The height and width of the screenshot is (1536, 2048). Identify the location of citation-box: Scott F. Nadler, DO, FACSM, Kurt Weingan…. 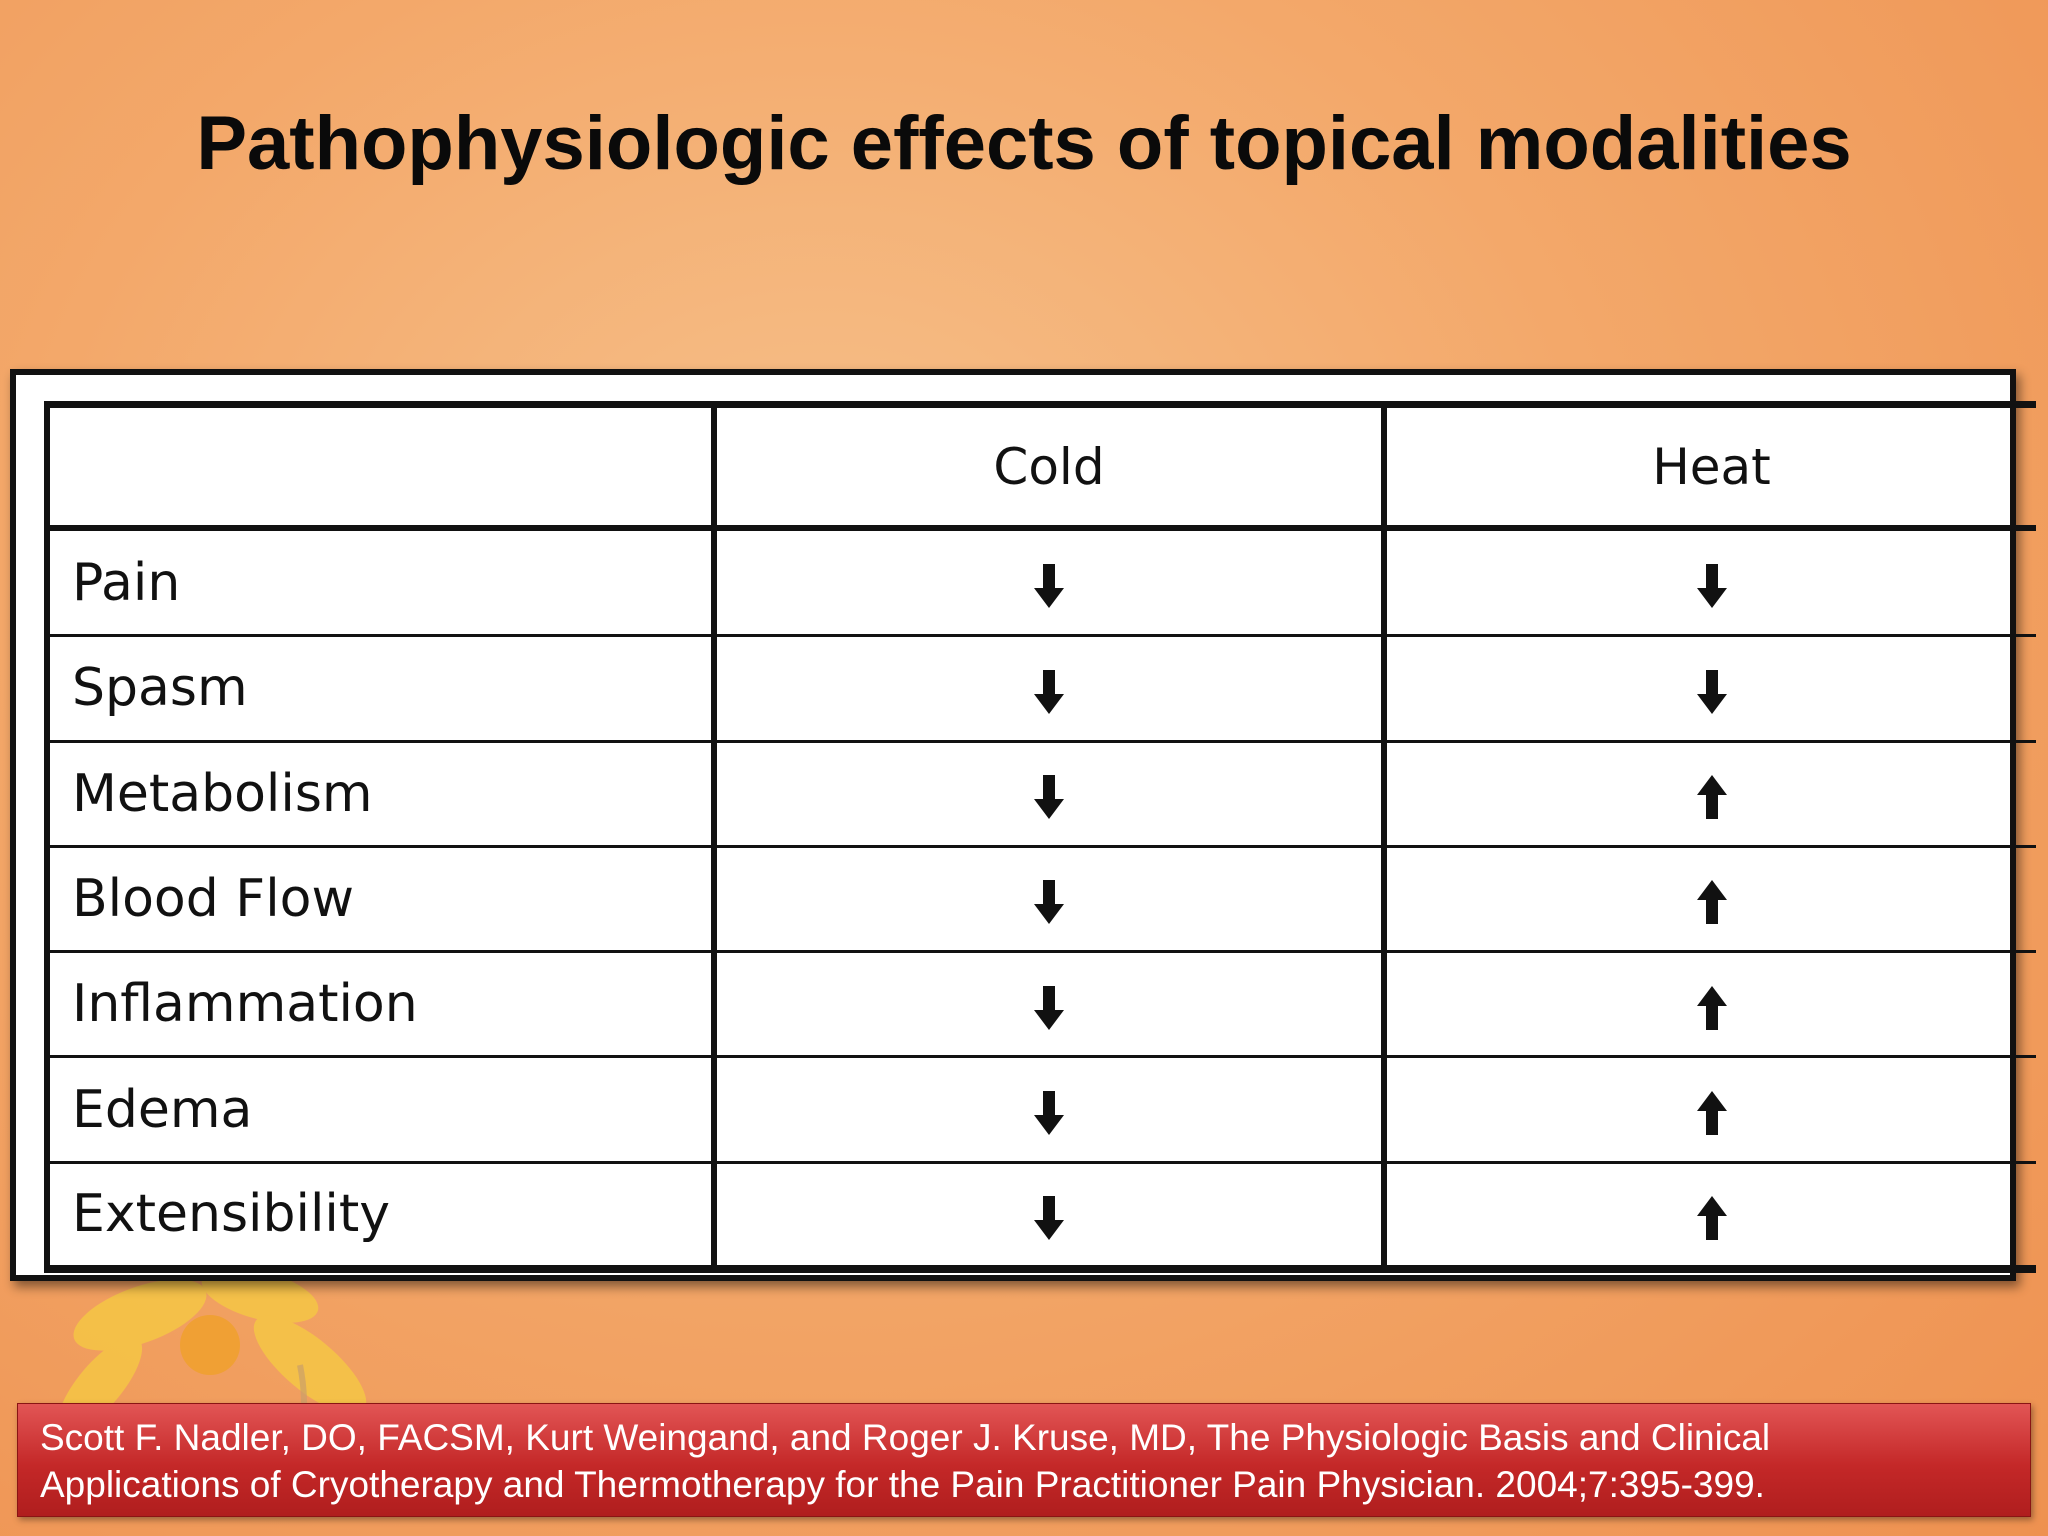
(1024, 1460).